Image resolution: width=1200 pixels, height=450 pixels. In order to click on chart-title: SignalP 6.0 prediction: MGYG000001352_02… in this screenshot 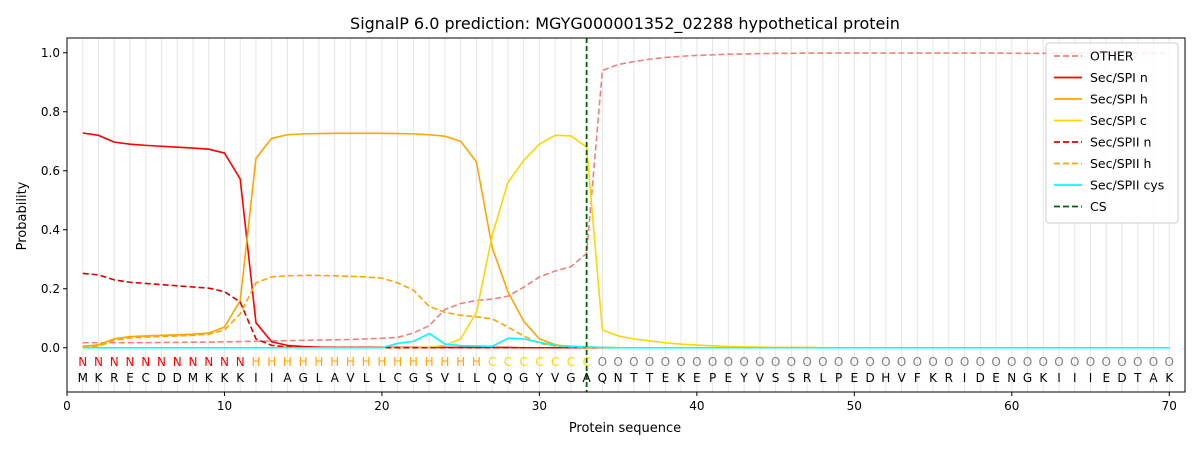, I will do `click(625, 24)`.